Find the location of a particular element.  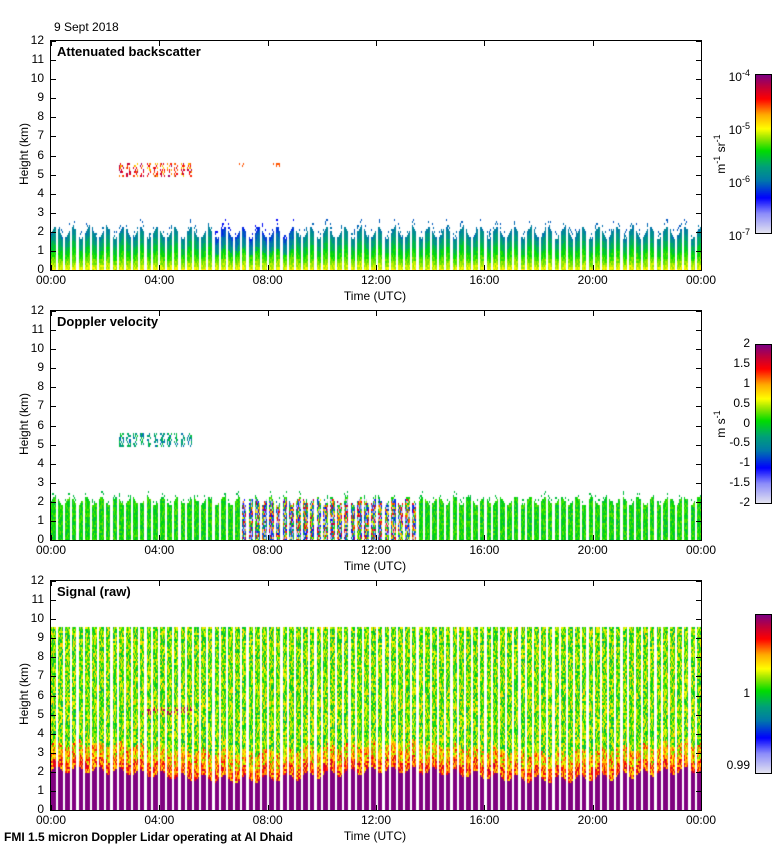

x-tick-label: 00:00 is located at coordinates (51, 550).